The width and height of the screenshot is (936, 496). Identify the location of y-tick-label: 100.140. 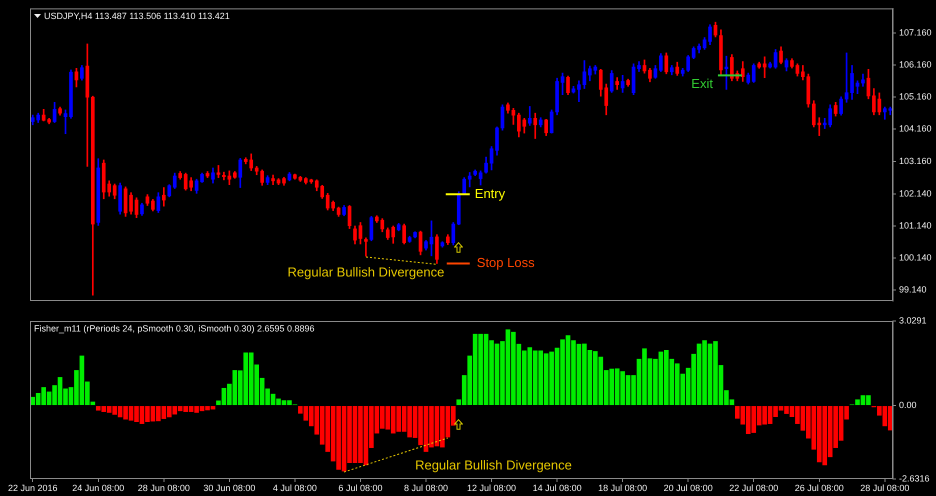
(915, 257).